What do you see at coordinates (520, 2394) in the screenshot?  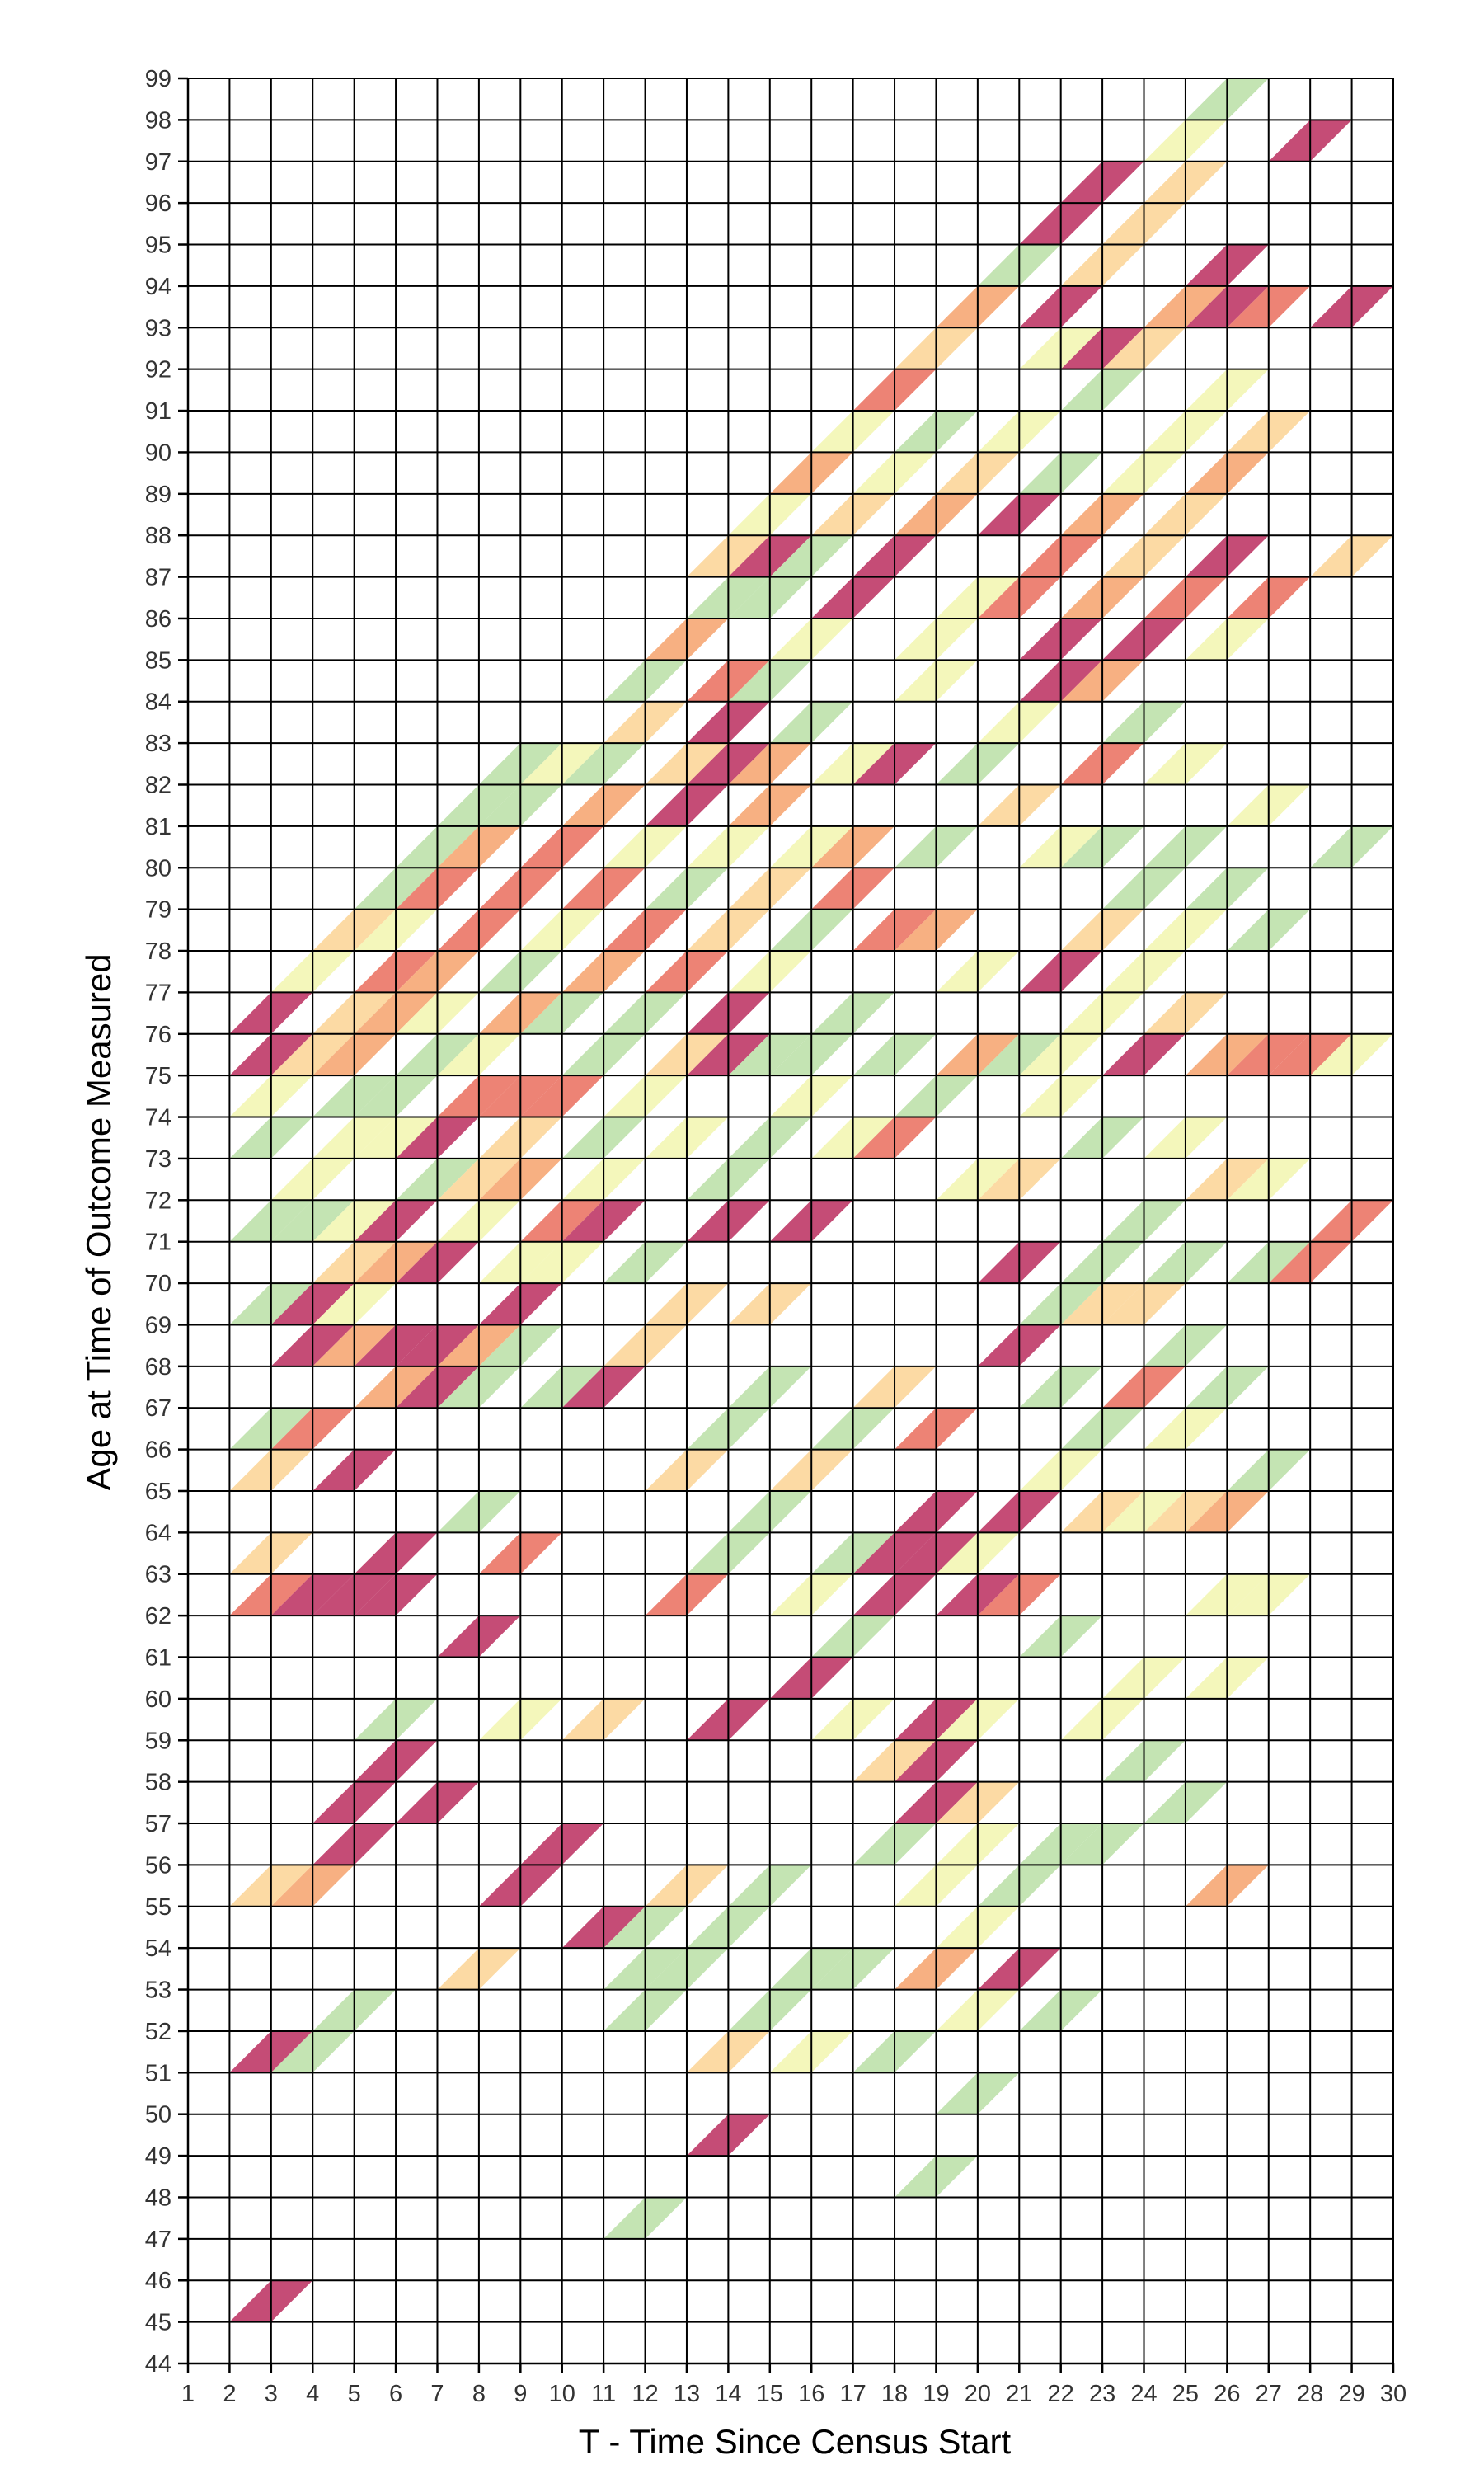 I see `x-tick-label-9: 9` at bounding box center [520, 2394].